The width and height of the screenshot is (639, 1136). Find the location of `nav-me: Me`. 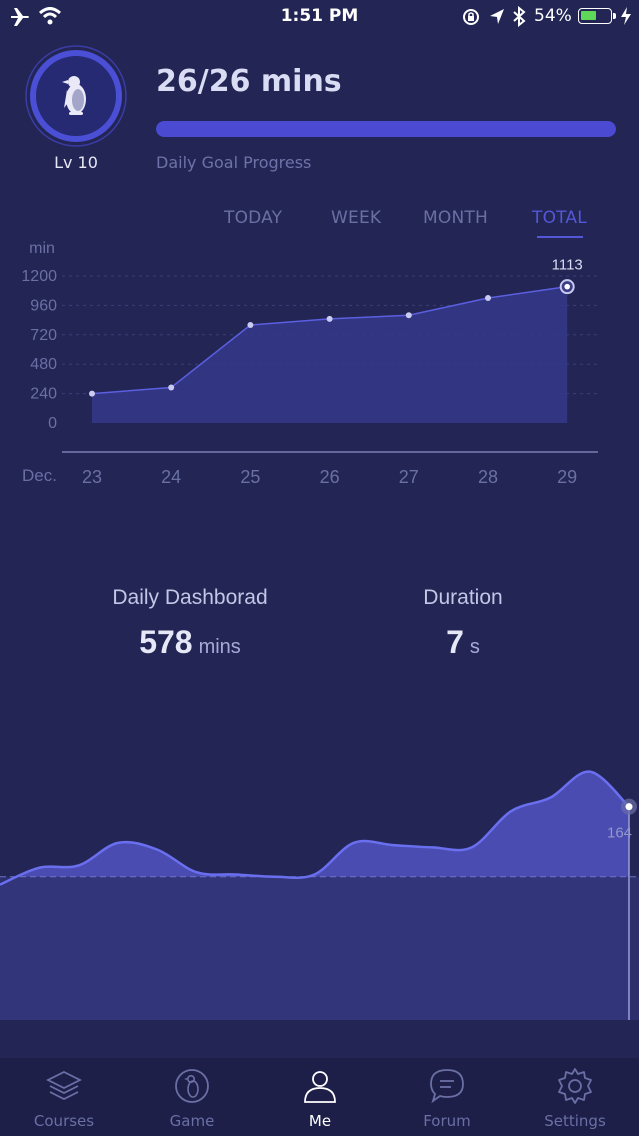

nav-me: Me is located at coordinates (320, 1097).